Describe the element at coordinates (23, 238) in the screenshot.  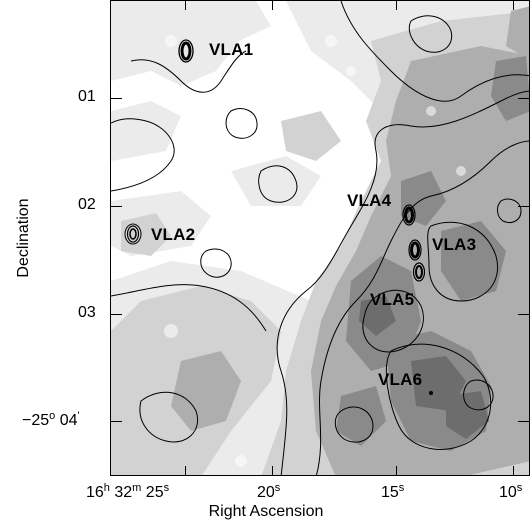
I see `y-axis-label: Declination` at that location.